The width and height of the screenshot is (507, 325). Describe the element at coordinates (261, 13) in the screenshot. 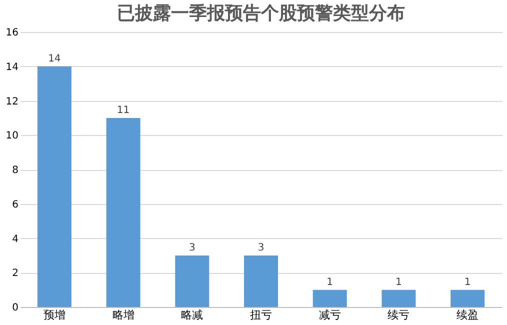

I see `chart-title: 已披露一季报预告个股预警类型分布` at that location.